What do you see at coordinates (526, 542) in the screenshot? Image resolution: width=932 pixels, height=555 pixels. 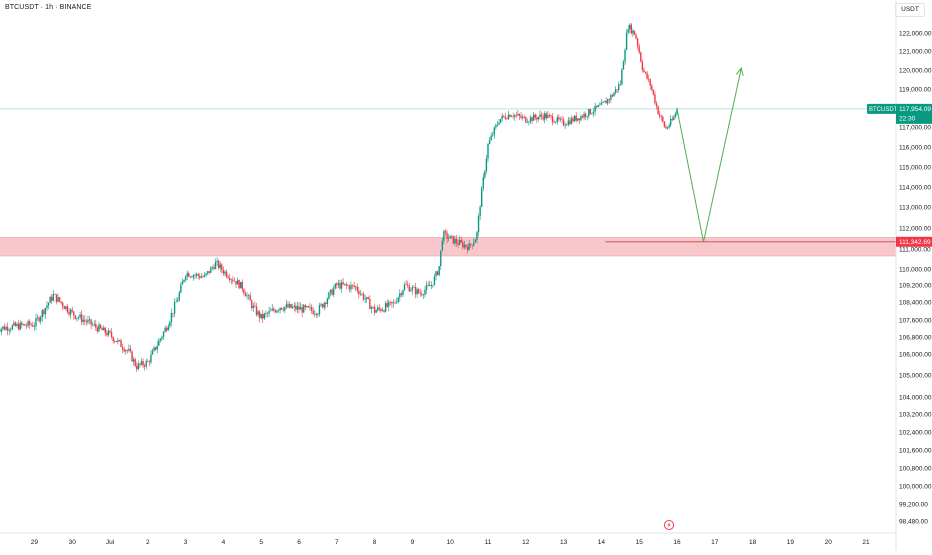 I see `x-tick-label: 12` at bounding box center [526, 542].